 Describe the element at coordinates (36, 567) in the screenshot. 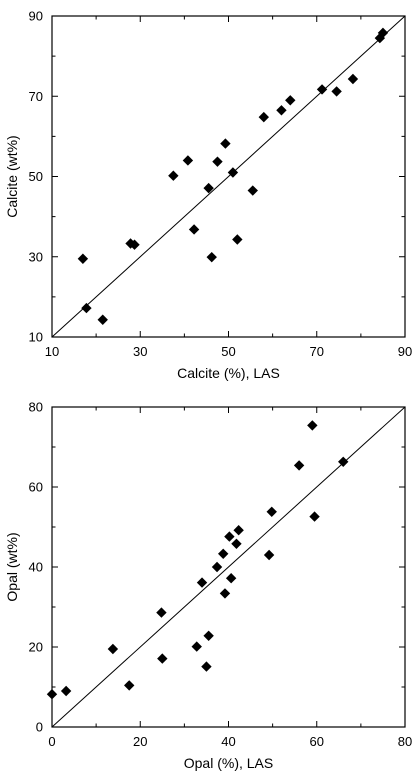

I see `opal-y-tick-label: 40` at that location.